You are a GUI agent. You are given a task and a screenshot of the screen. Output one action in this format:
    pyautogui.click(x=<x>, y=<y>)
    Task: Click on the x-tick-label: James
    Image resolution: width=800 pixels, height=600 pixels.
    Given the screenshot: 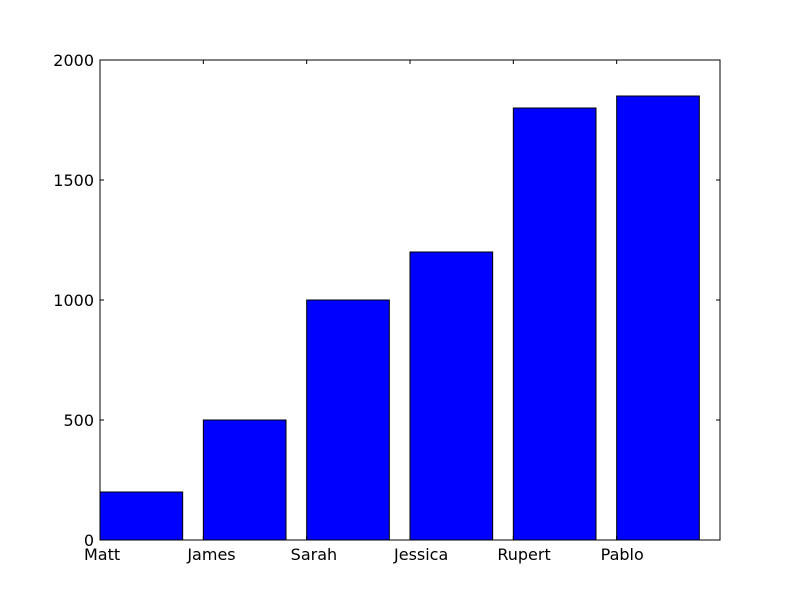 What is the action you would take?
    pyautogui.click(x=210, y=554)
    